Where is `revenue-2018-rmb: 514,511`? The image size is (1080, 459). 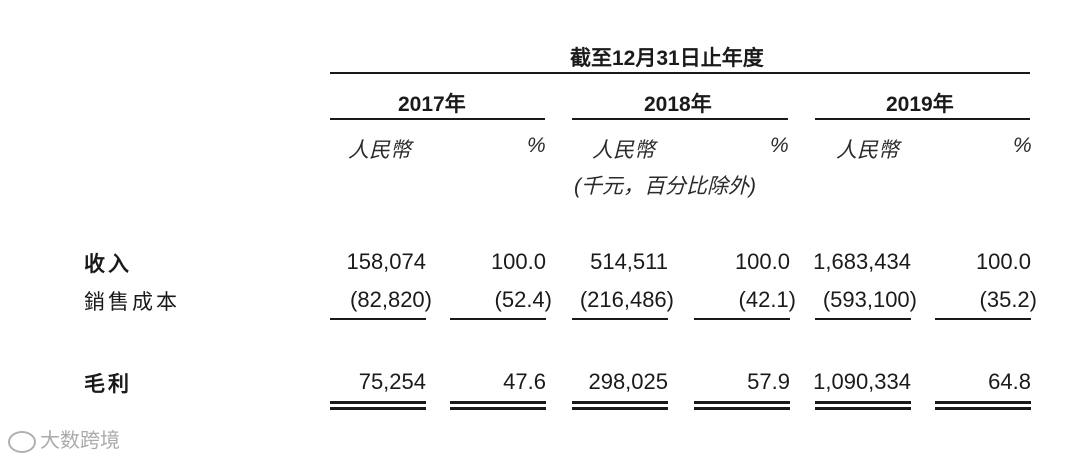
revenue-2018-rmb: 514,511 is located at coordinates (629, 261).